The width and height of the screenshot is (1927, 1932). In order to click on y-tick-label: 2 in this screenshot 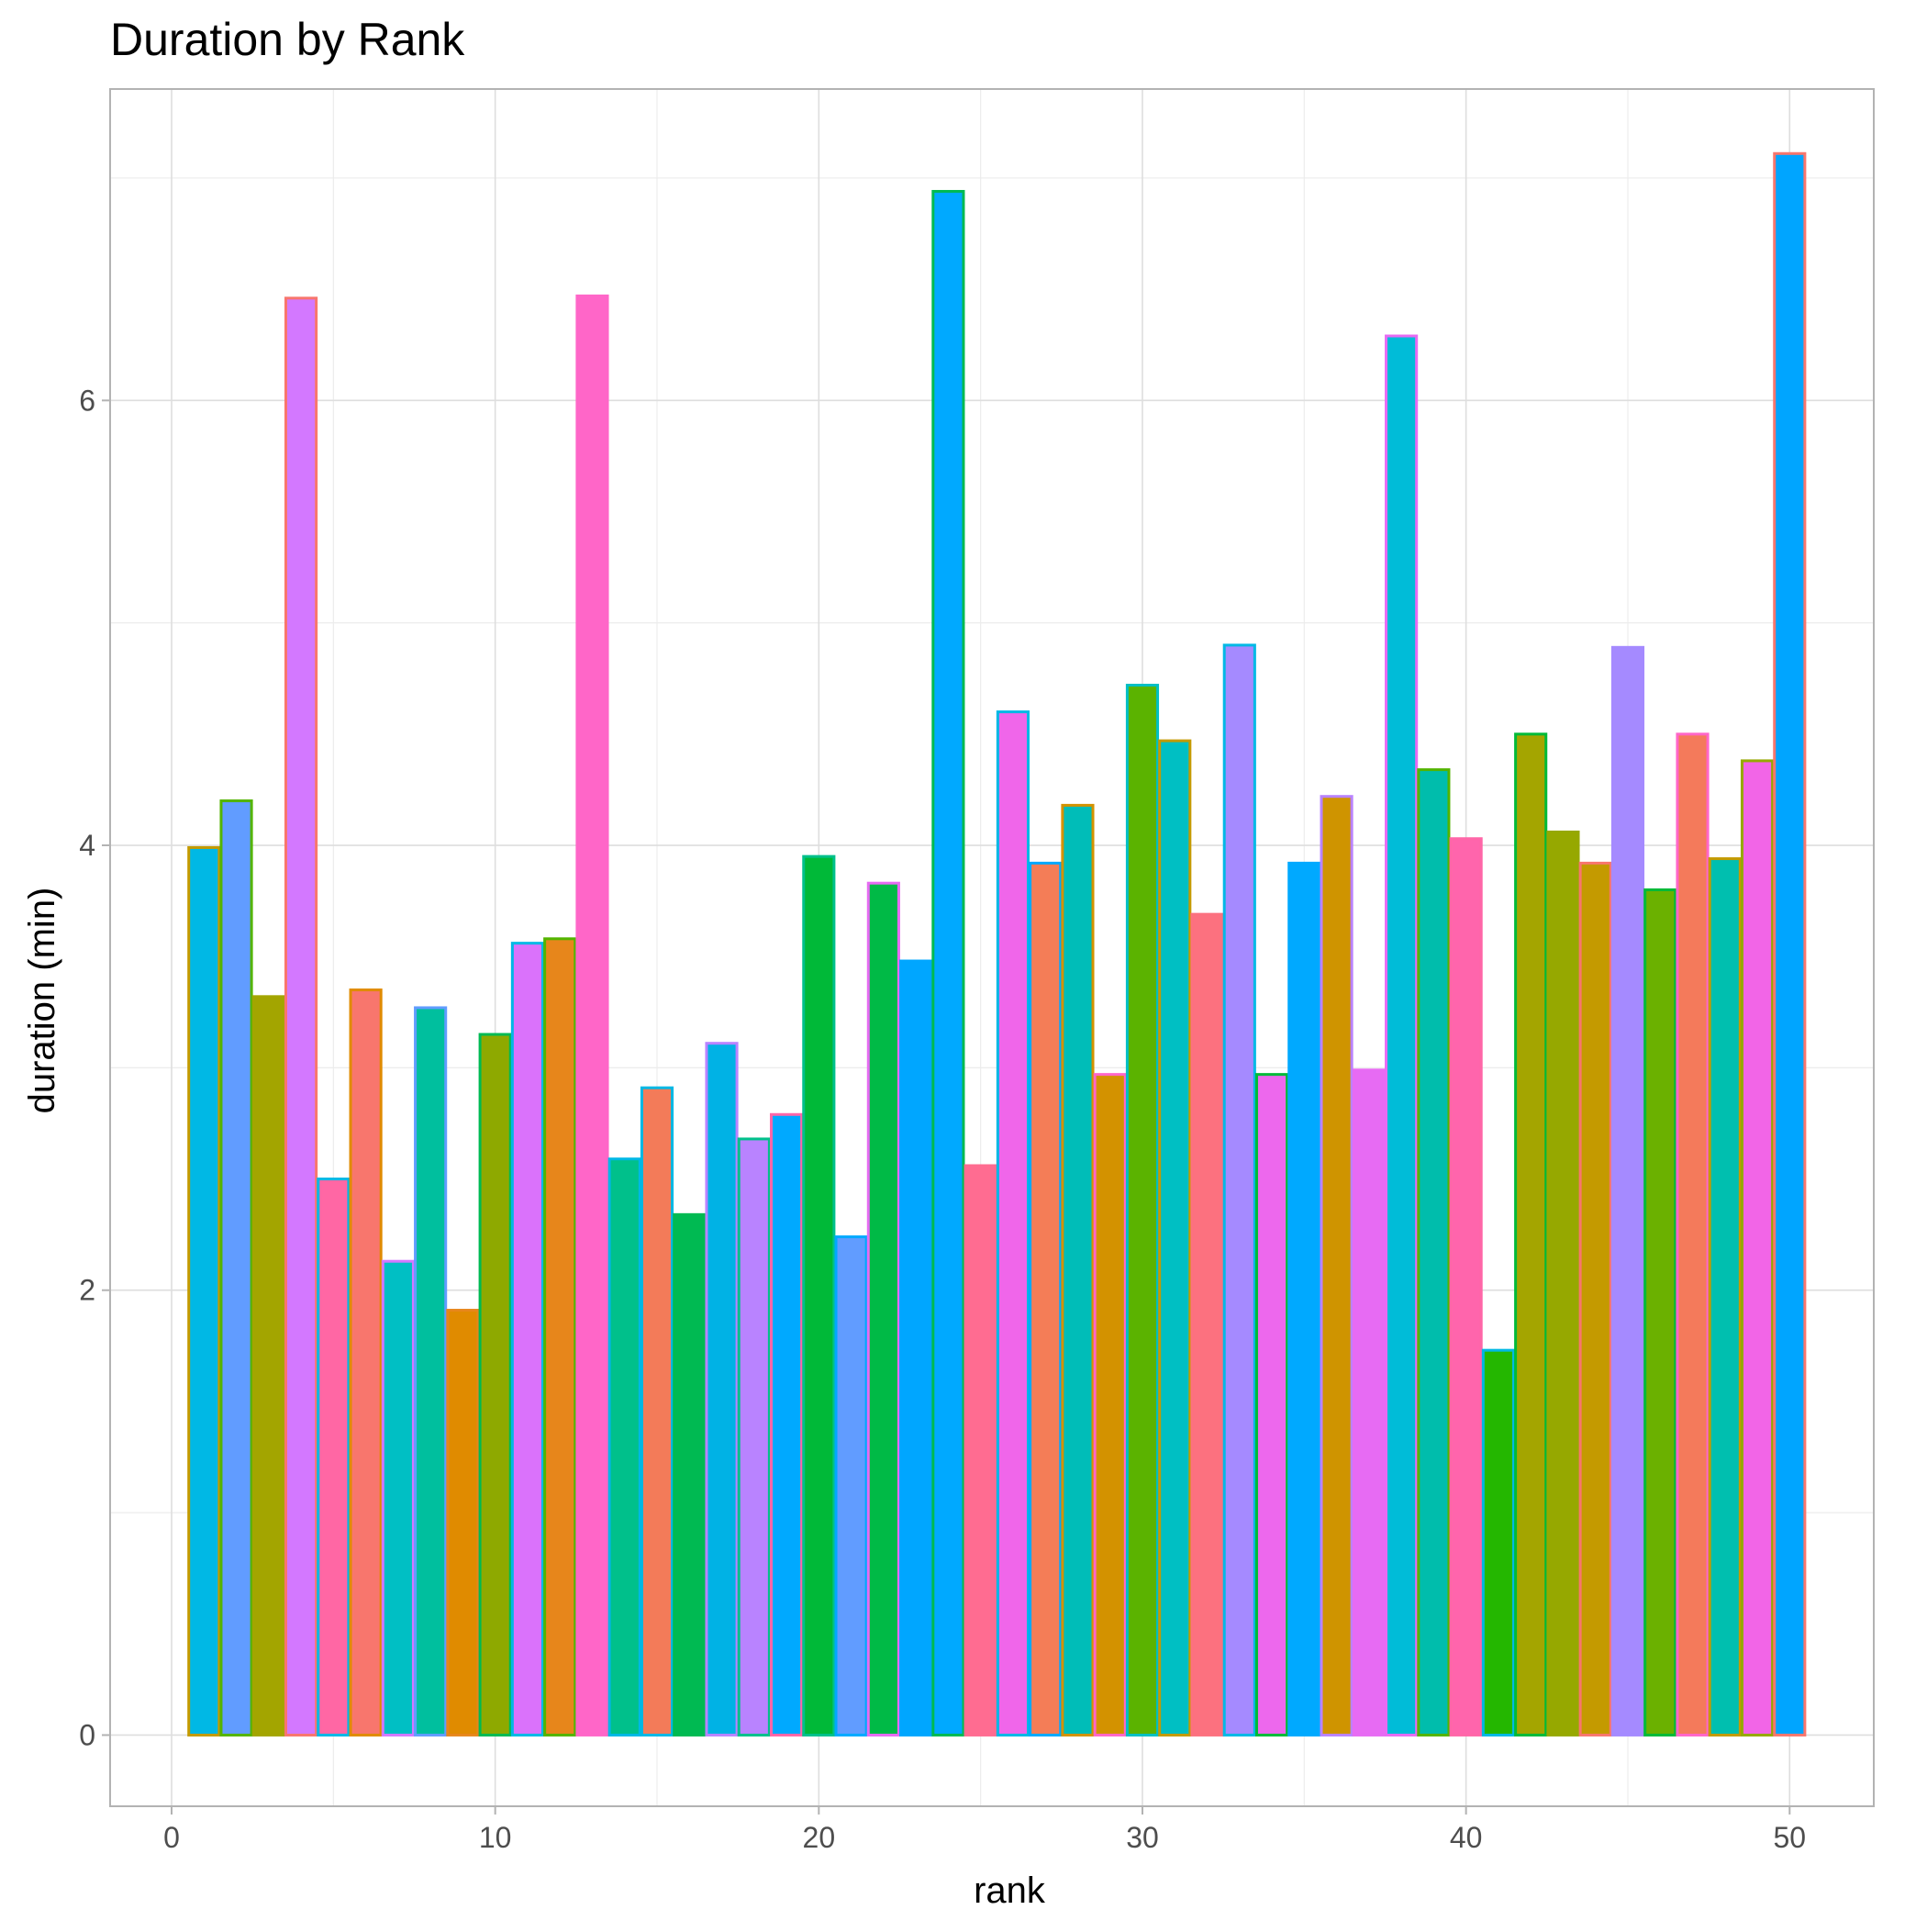, I will do `click(87, 1290)`.